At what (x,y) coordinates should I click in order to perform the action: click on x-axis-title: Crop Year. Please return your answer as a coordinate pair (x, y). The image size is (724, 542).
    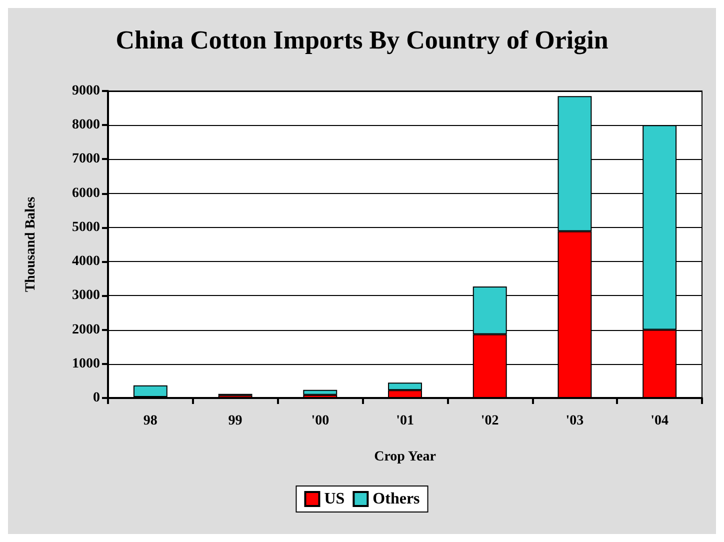
    Looking at the image, I should click on (405, 457).